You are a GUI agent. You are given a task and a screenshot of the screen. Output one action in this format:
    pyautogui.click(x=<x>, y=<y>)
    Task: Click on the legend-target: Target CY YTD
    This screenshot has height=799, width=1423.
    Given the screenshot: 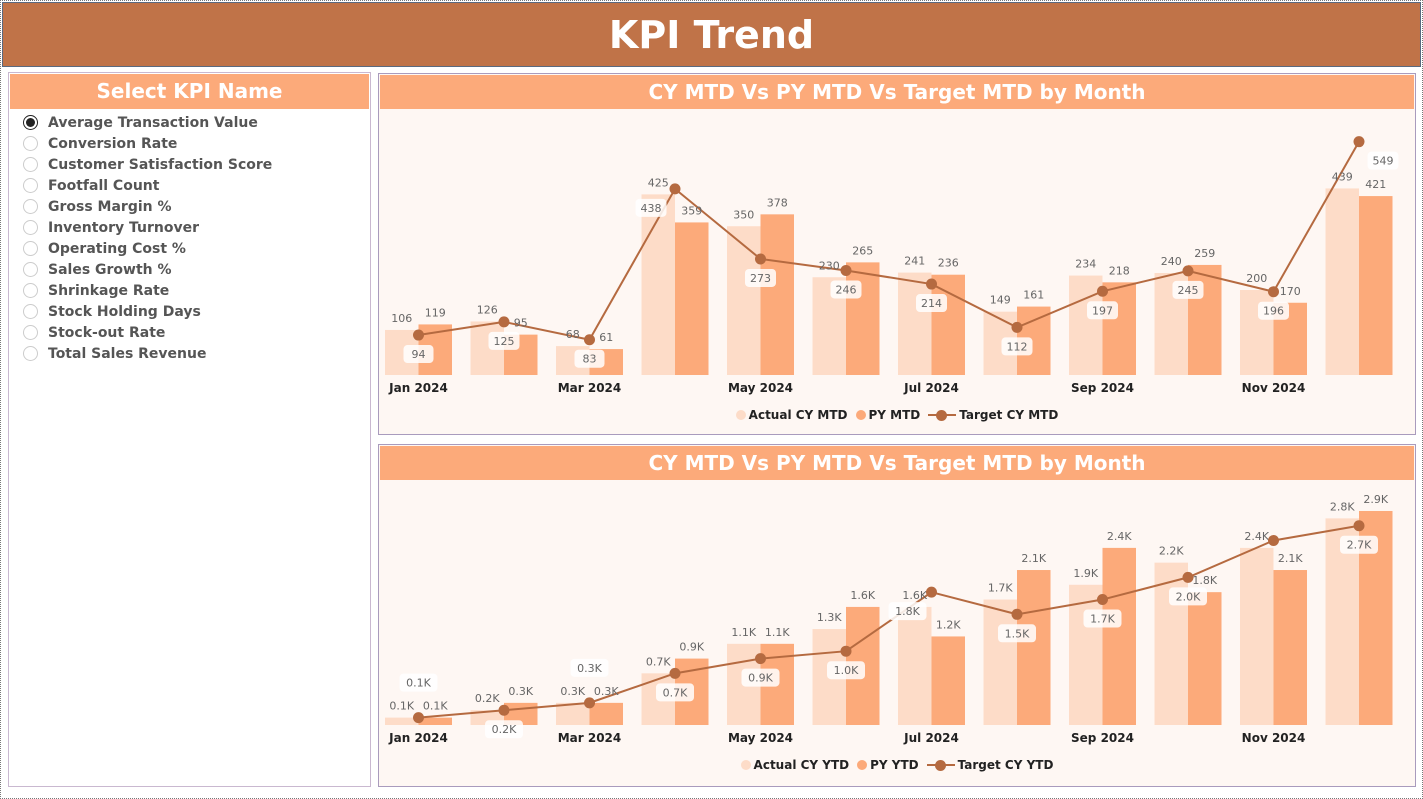 What is the action you would take?
    pyautogui.click(x=989, y=765)
    